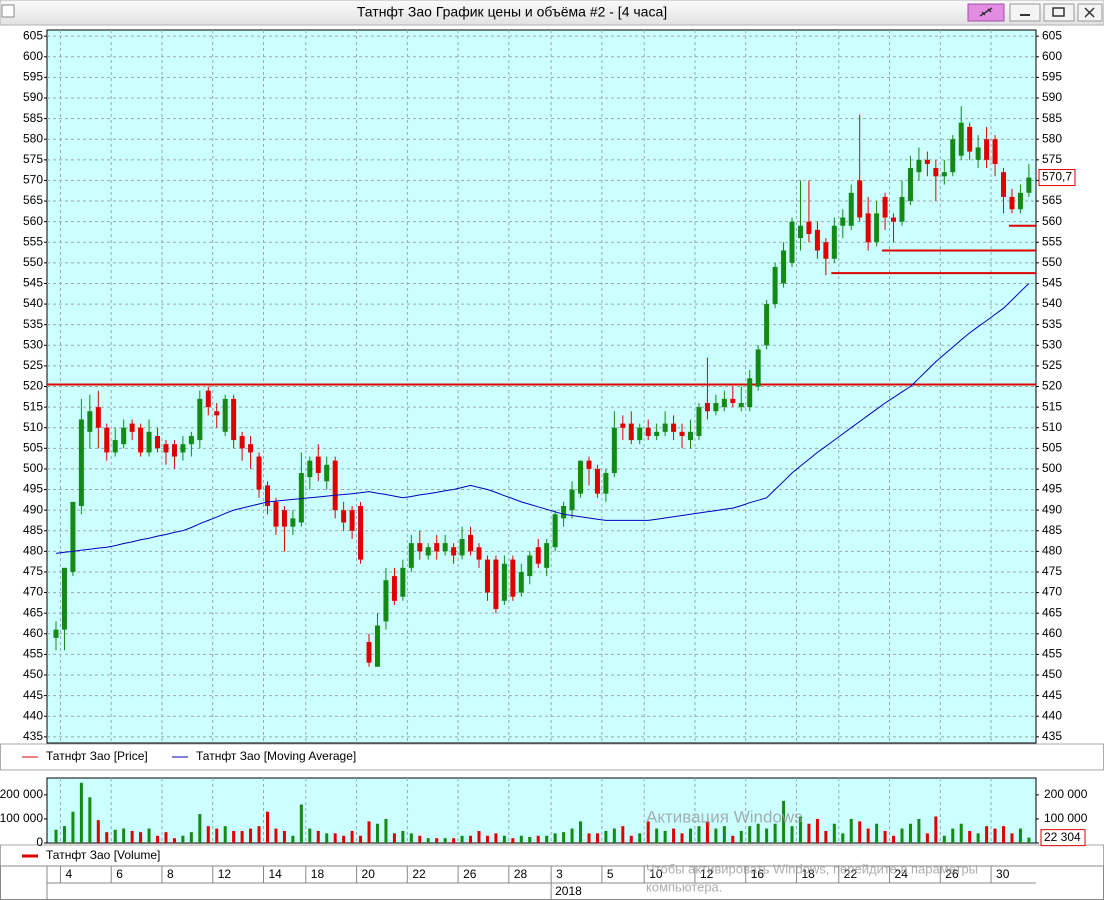  I want to click on x-tick-label: 16, so click(758, 874).